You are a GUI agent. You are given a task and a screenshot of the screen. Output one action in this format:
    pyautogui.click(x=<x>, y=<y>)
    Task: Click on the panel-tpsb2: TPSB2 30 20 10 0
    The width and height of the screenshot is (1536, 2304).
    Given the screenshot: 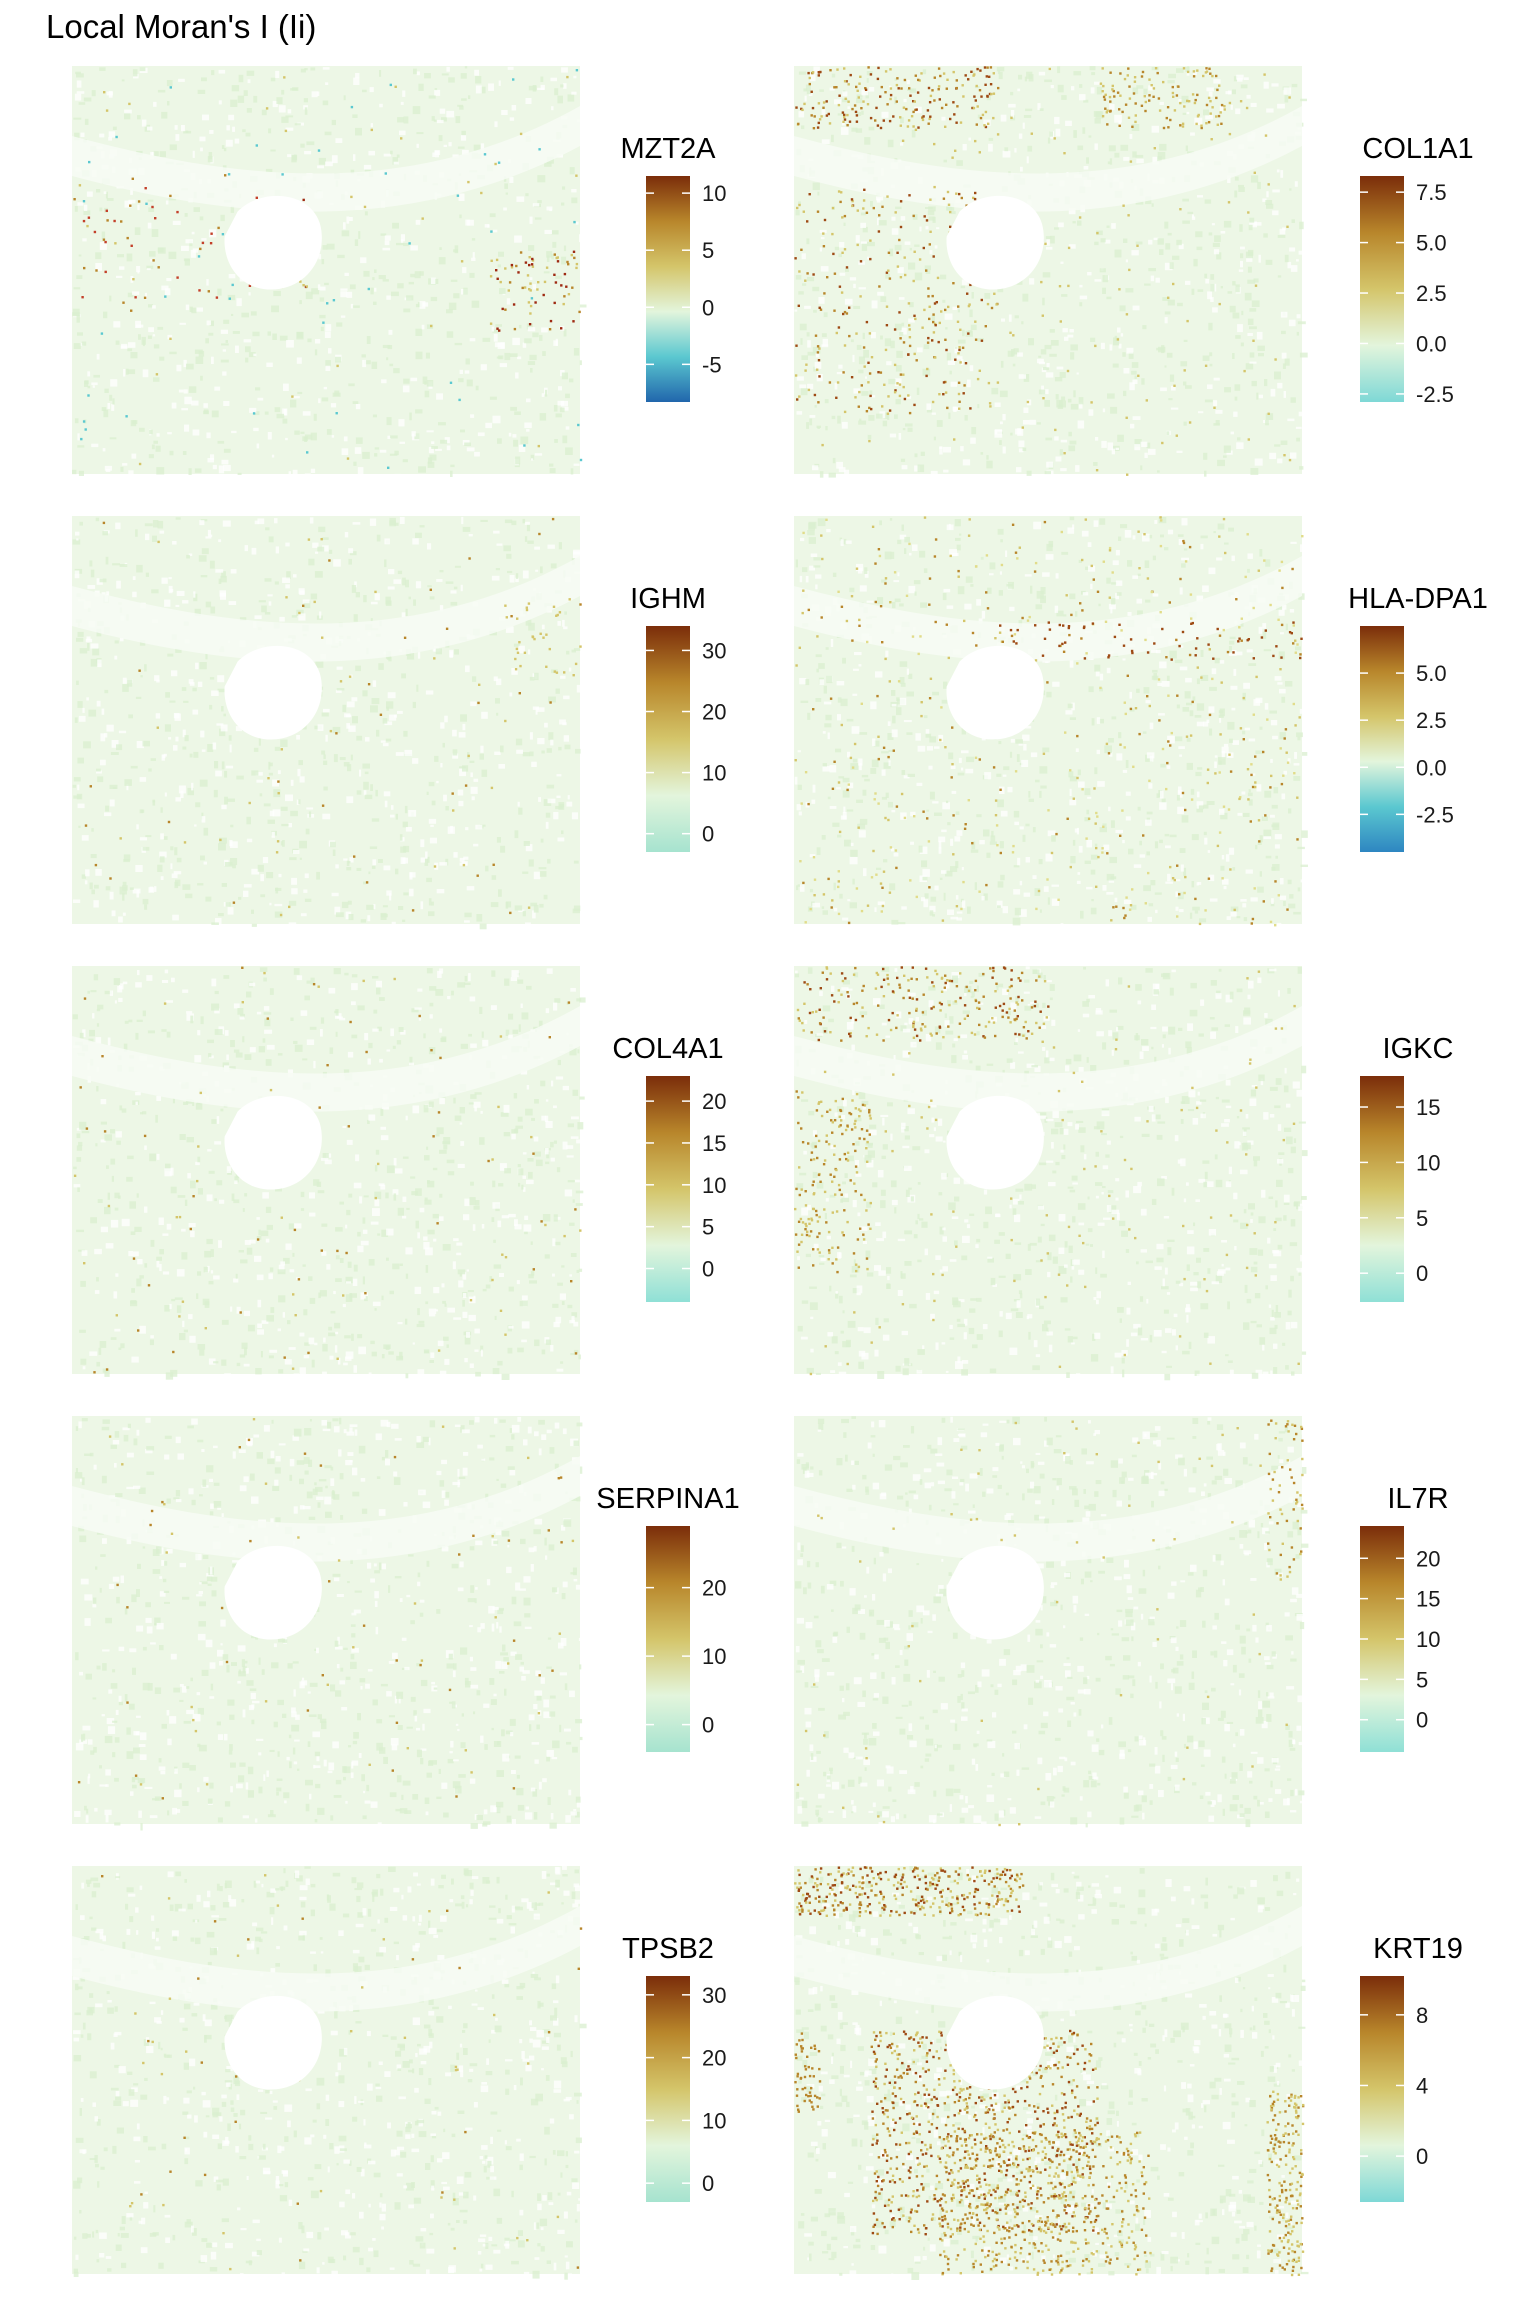 What is the action you would take?
    pyautogui.click(x=399, y=2073)
    